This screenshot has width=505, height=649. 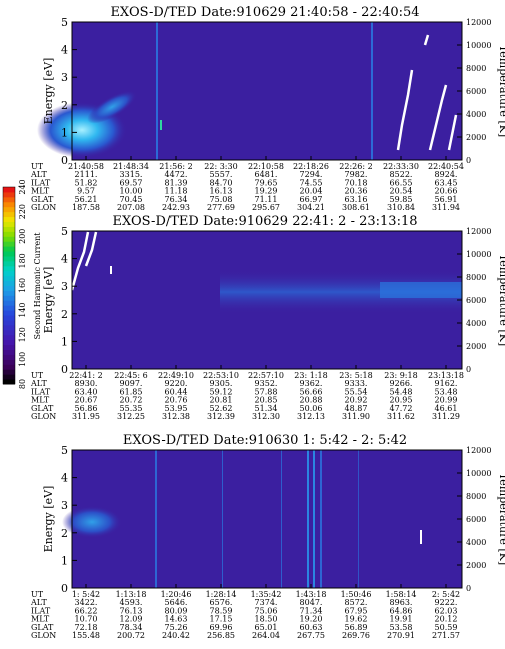 What do you see at coordinates (265, 440) in the screenshot?
I see `panel-3-title: EXOS-D/TED Date:910630 1: 5:42 - 2: 5:42` at bounding box center [265, 440].